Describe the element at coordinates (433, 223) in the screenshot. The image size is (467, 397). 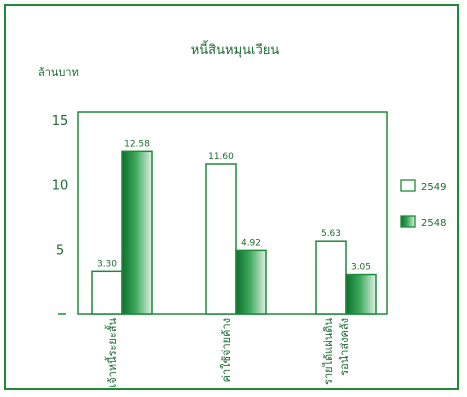
I see `legend-label-2548: 2548` at that location.